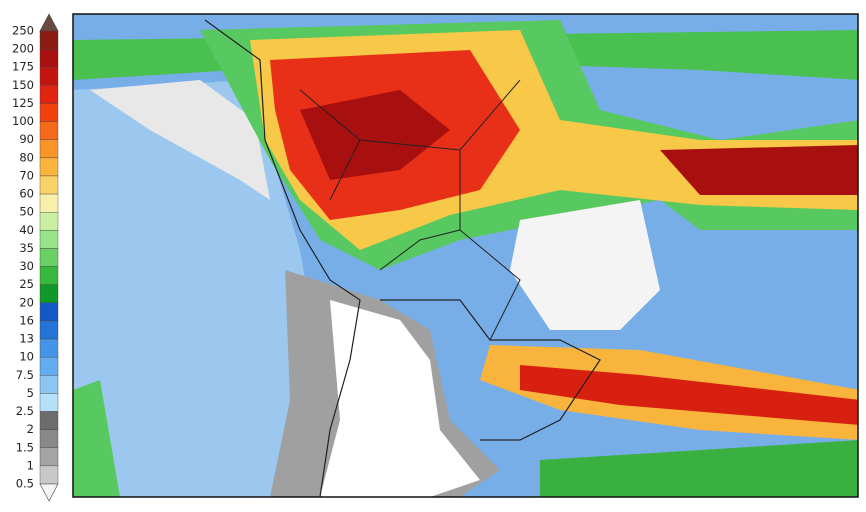  I want to click on colorbar-label: 10, so click(26, 357).